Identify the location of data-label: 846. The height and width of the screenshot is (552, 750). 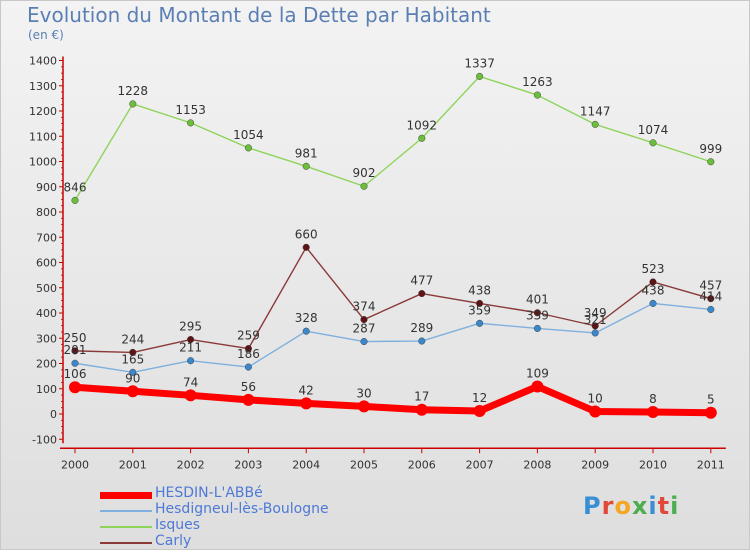
(75, 187).